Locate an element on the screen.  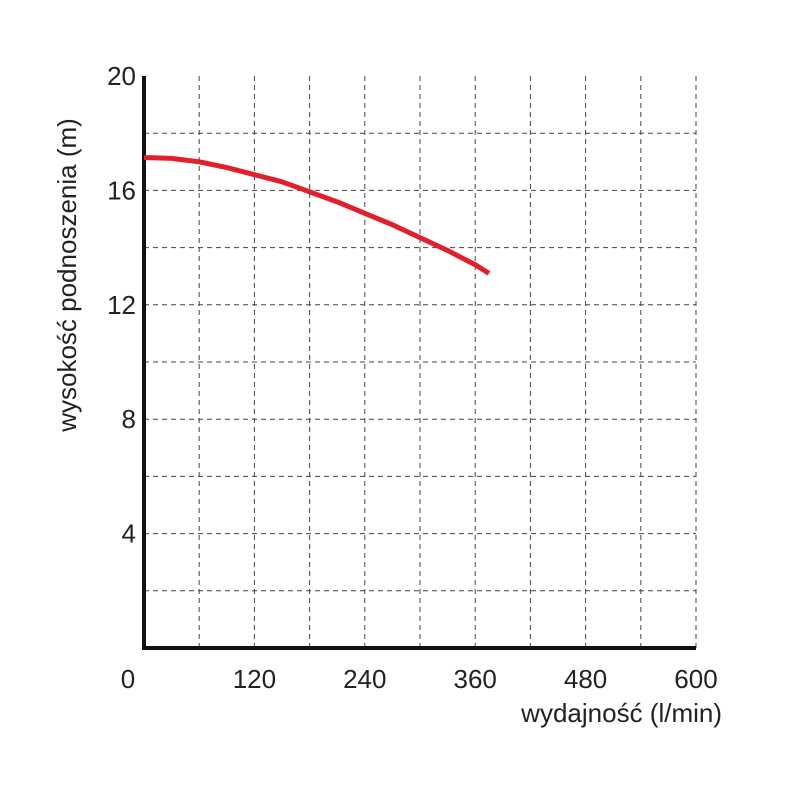
y-tick-label-3: 16 is located at coordinates (121, 190).